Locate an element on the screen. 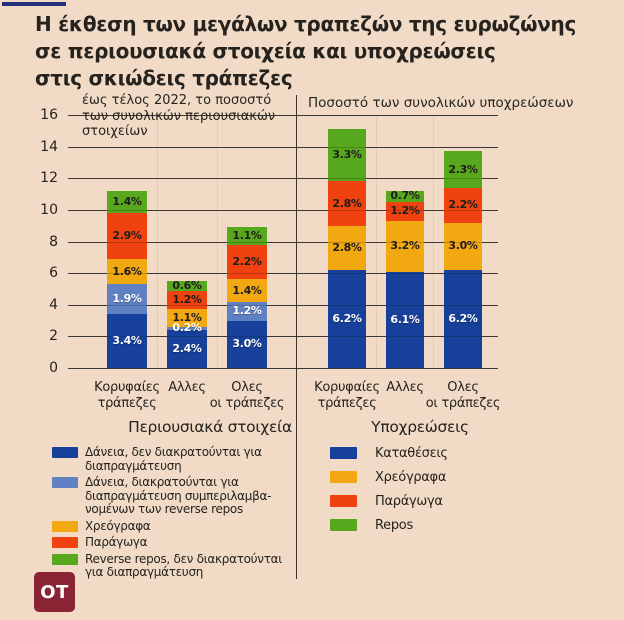  bar-value-label: 2.2% is located at coordinates (247, 262).